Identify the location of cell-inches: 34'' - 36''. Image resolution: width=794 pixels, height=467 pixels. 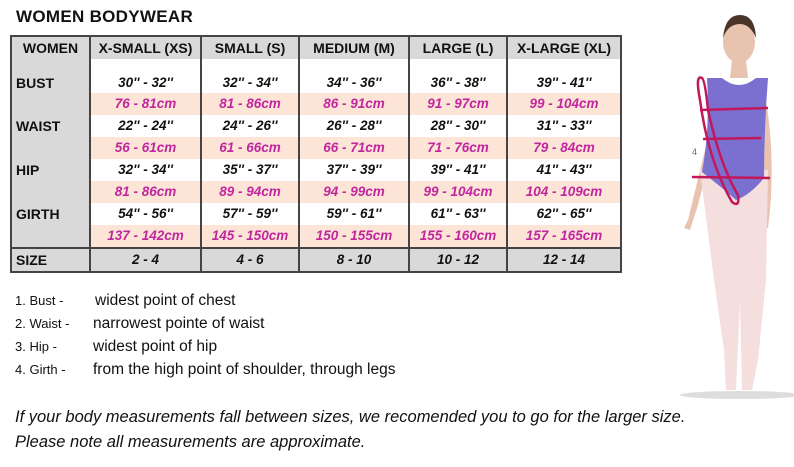
(354, 76).